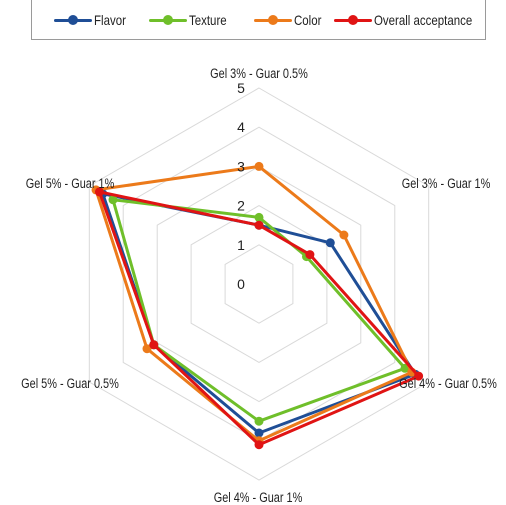 Image resolution: width=506 pixels, height=505 pixels. I want to click on legend-item-texture: Texture, so click(192, 20).